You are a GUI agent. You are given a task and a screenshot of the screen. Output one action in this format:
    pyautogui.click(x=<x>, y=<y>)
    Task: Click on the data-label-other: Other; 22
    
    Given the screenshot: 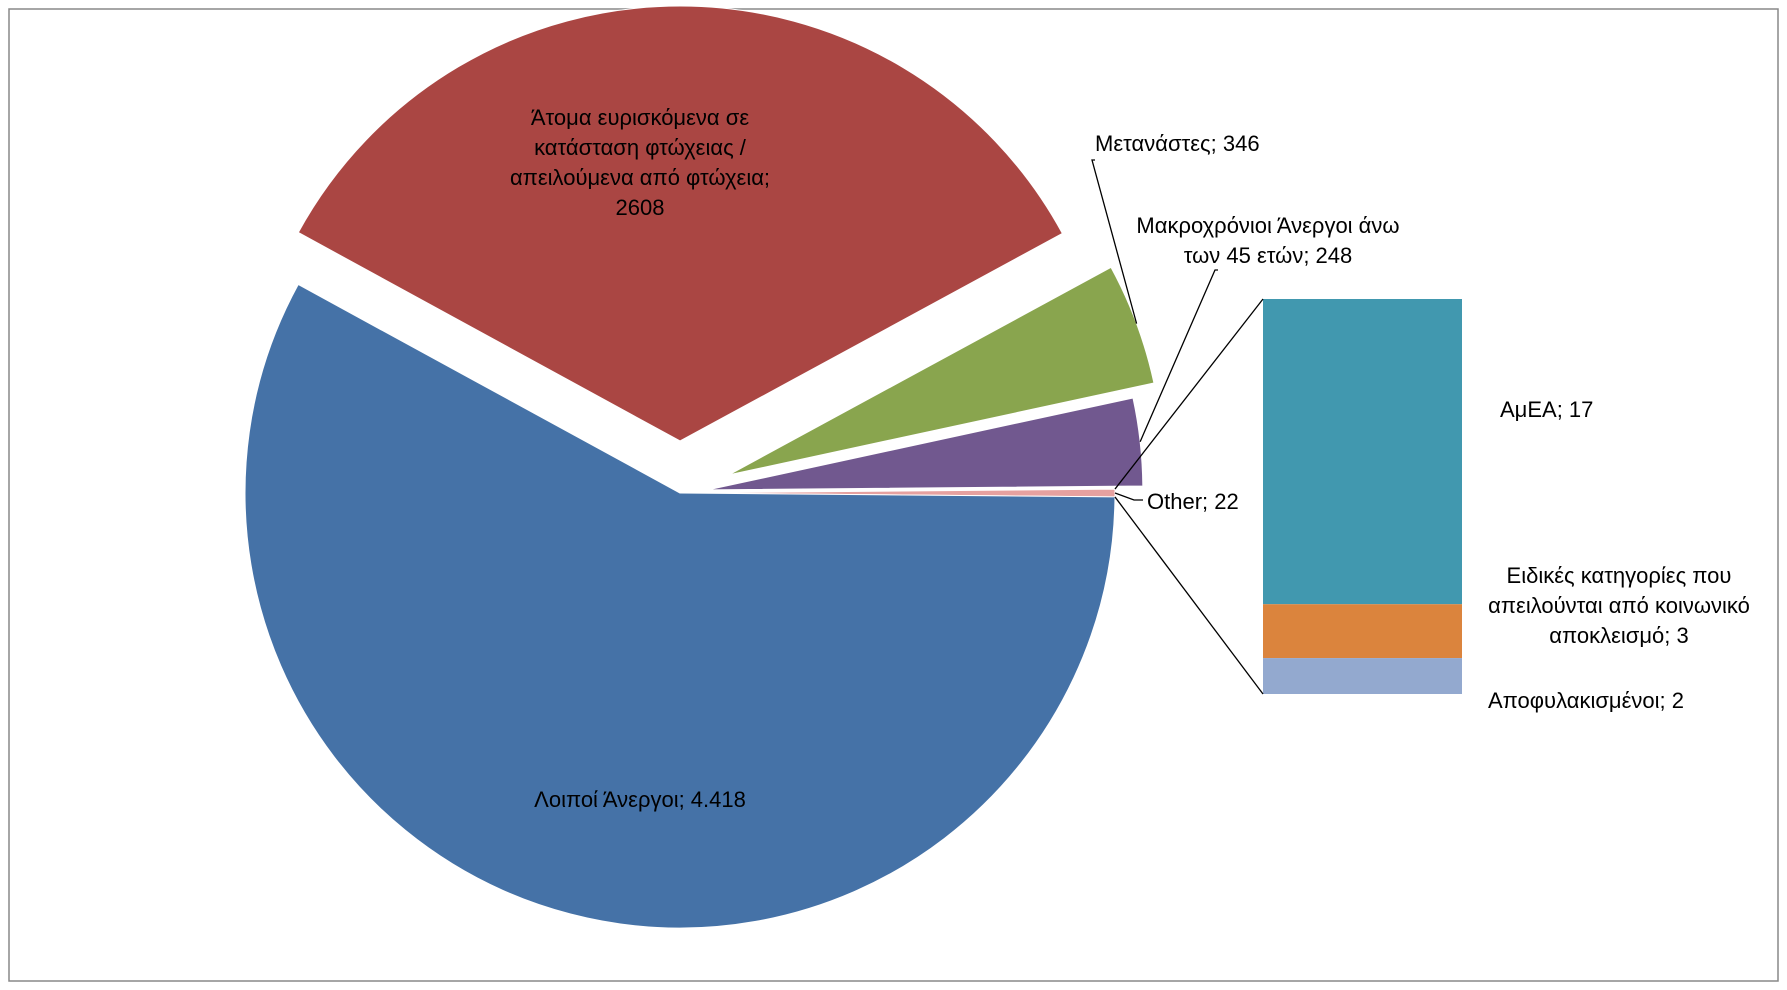 What is the action you would take?
    pyautogui.click(x=1193, y=501)
    